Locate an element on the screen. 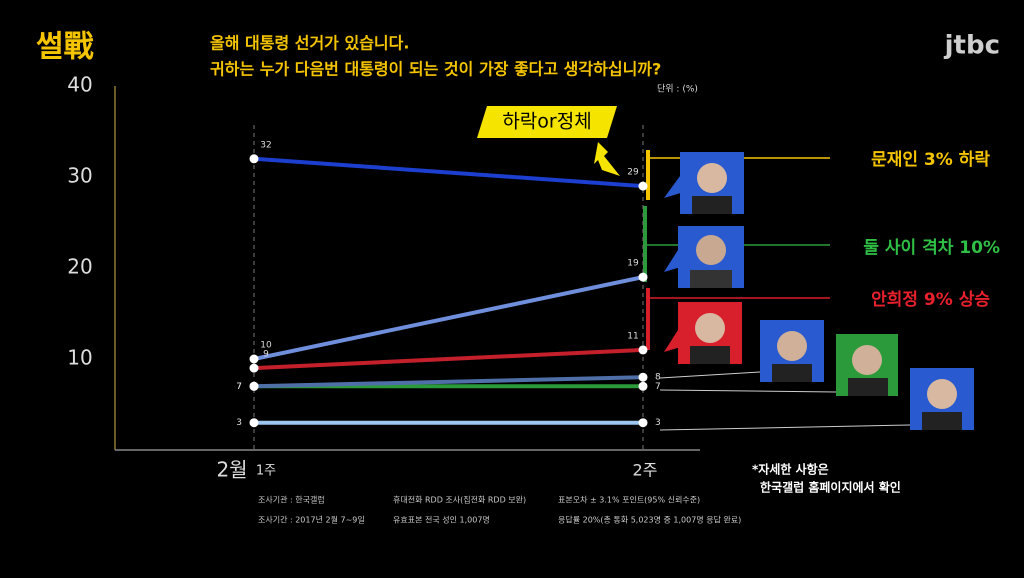 The image size is (1024, 578). chart-subtitle: 귀하는 누가 다음번 대통령이 되는 것이 가장 좋다고 생각하십니까? is located at coordinates (435, 69).